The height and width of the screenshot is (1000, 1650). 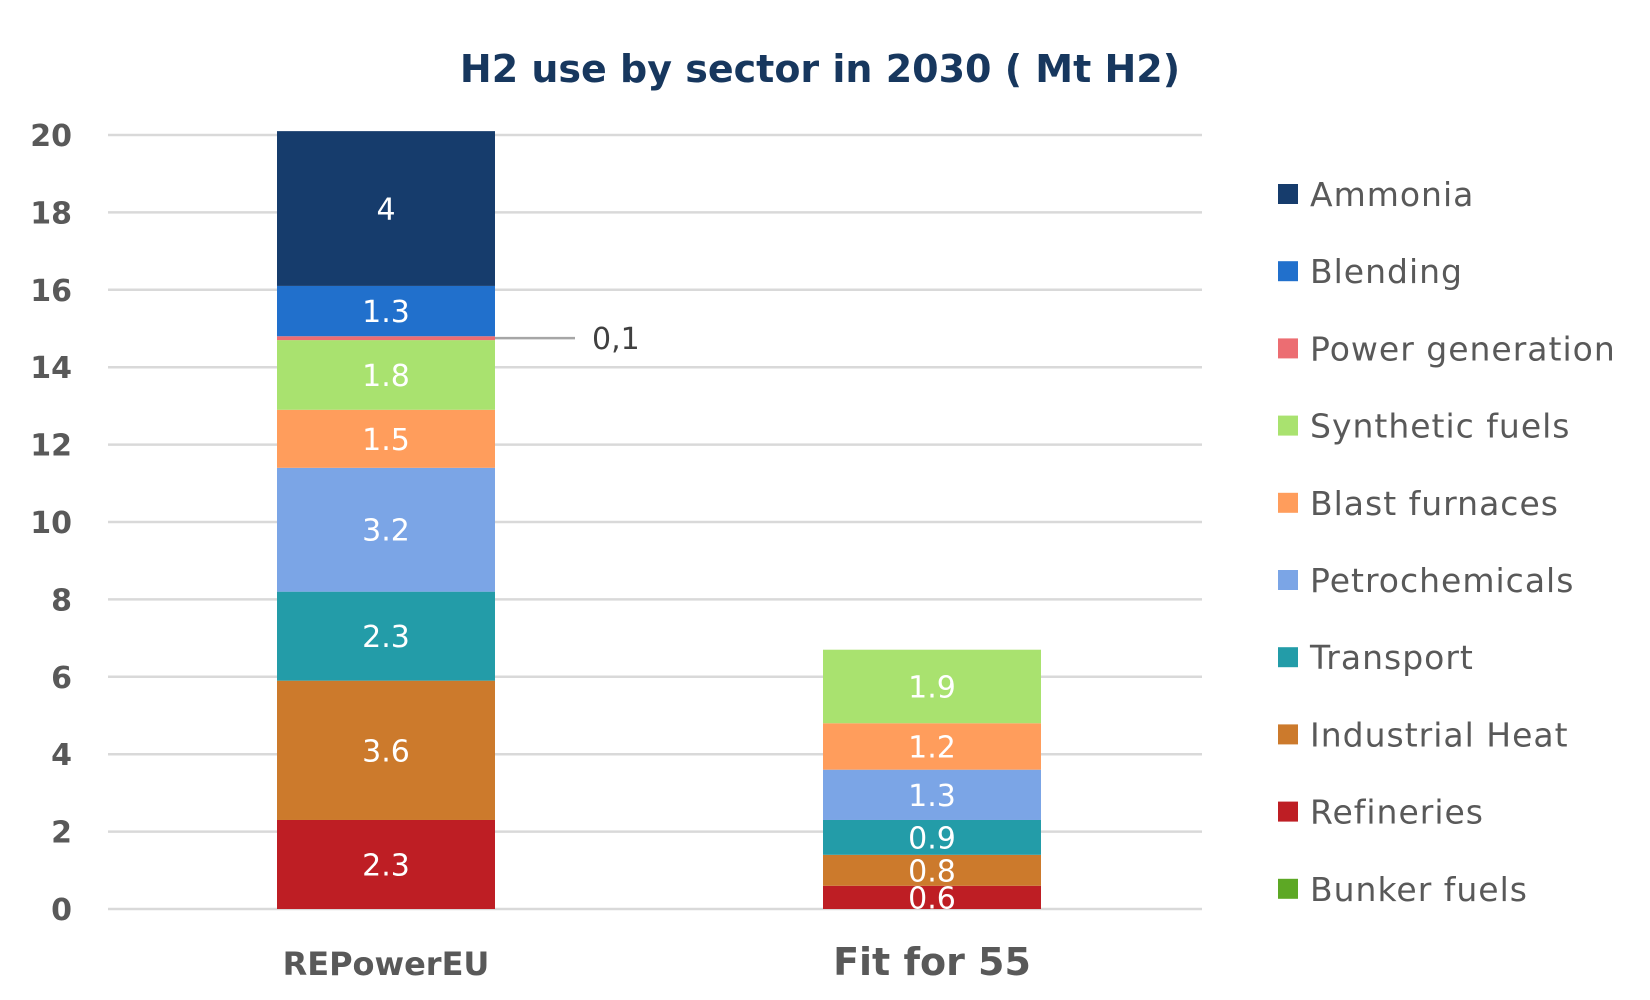 I want to click on bar-segment-fit-for-55-industrial-heat, so click(x=932, y=870).